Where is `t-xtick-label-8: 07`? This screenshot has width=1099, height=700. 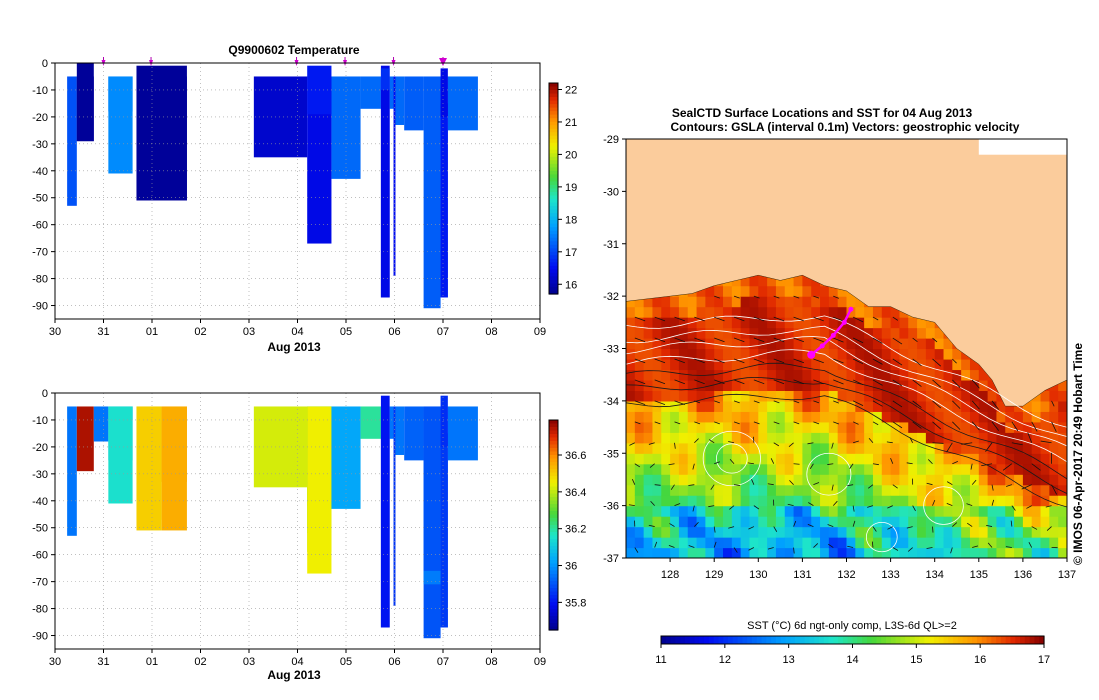
t-xtick-label-8: 07 is located at coordinates (443, 332).